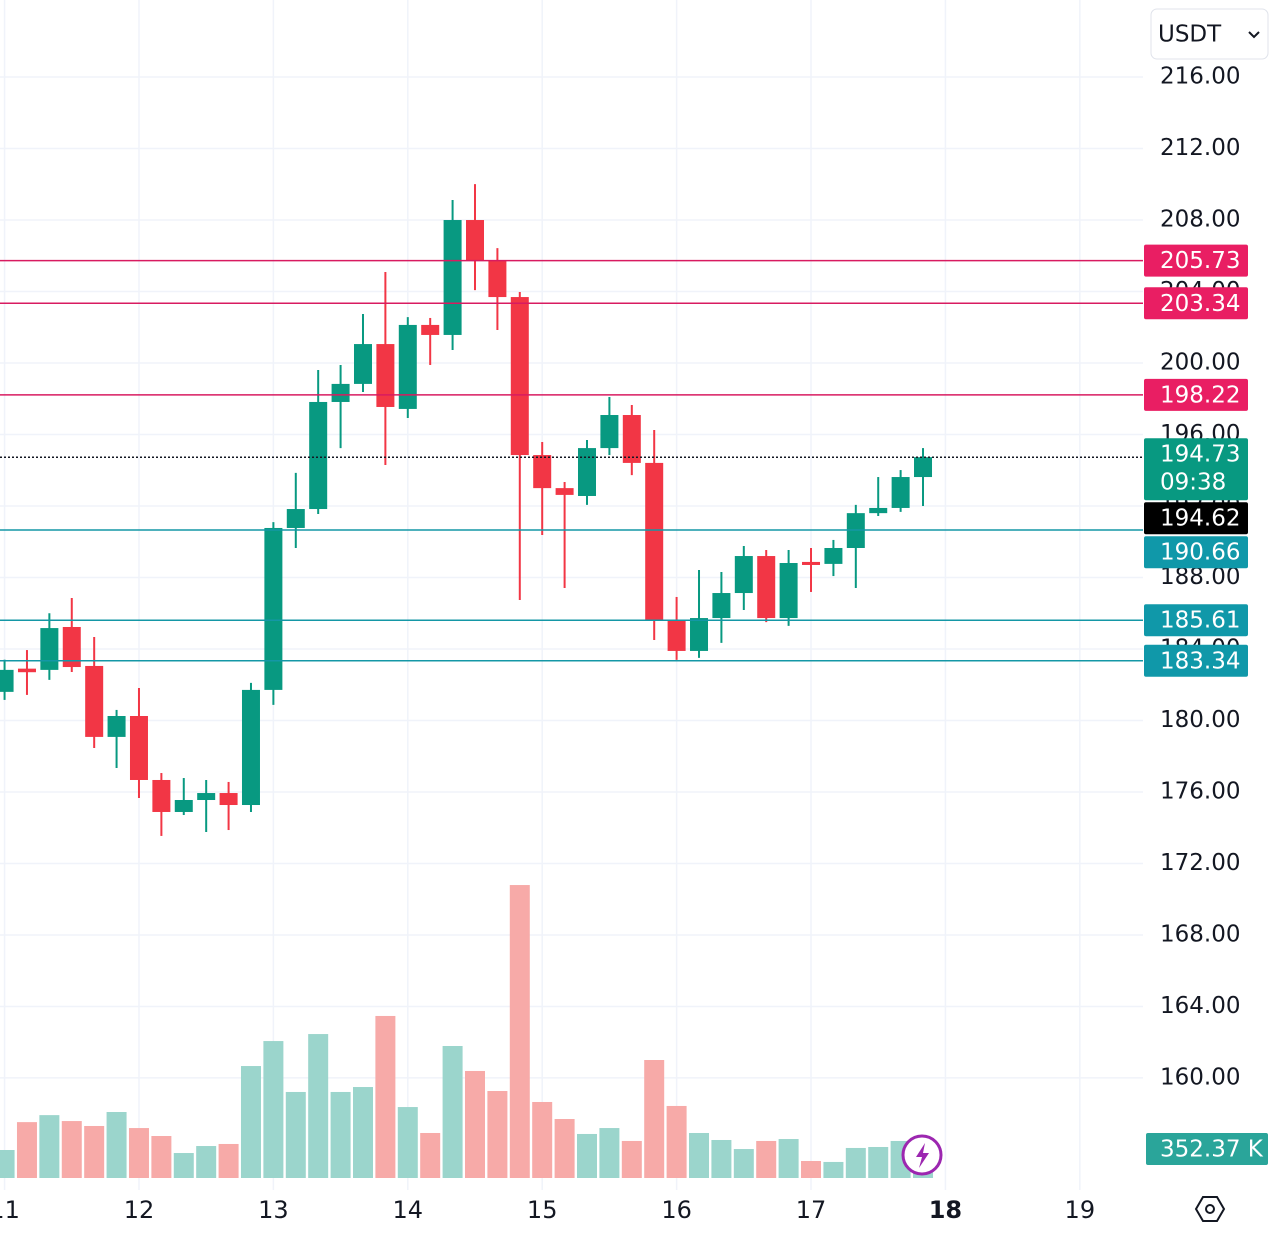  Describe the element at coordinates (1200, 1006) in the screenshot. I see `y-tick-label: 164.00` at that location.